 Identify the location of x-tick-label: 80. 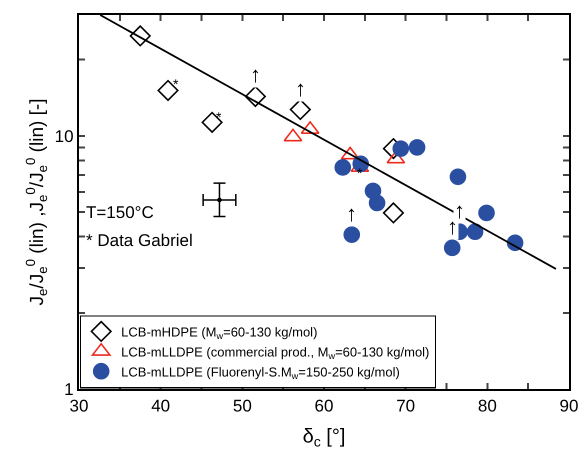
(487, 406).